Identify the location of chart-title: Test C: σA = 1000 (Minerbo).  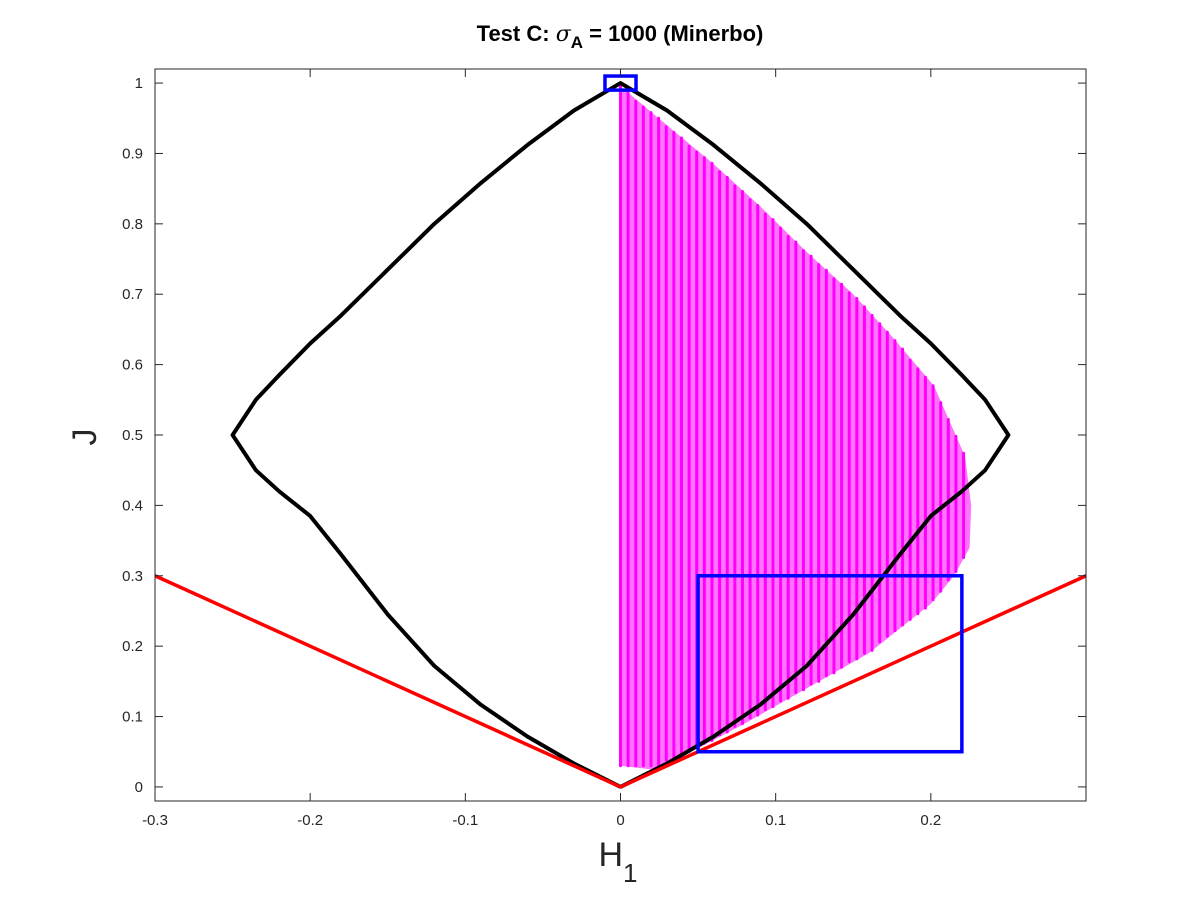
(620, 36).